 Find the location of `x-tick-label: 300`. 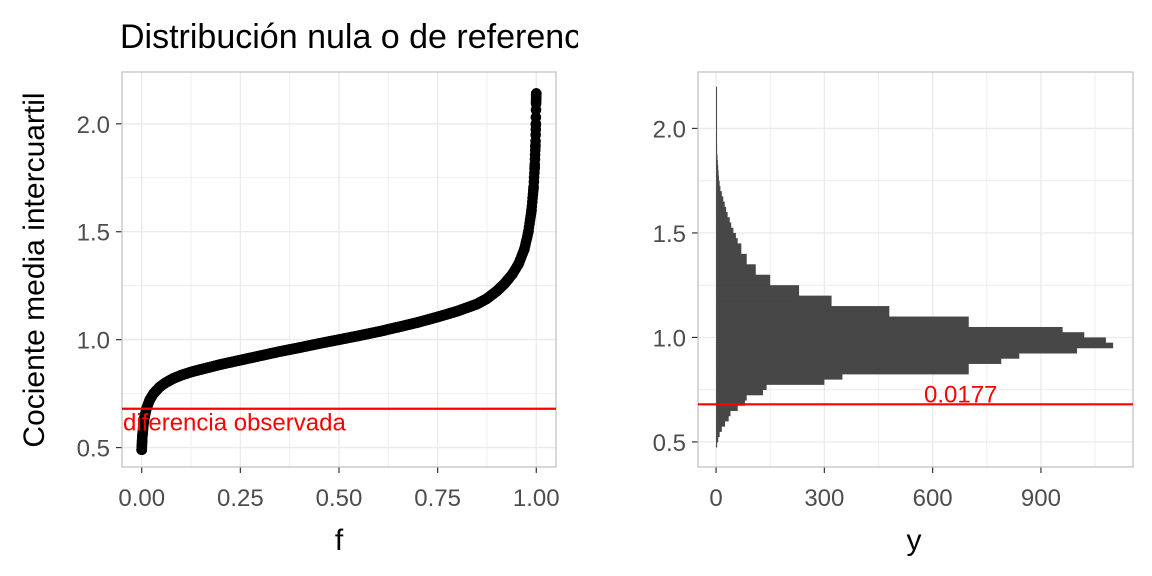

x-tick-label: 300 is located at coordinates (824, 498).